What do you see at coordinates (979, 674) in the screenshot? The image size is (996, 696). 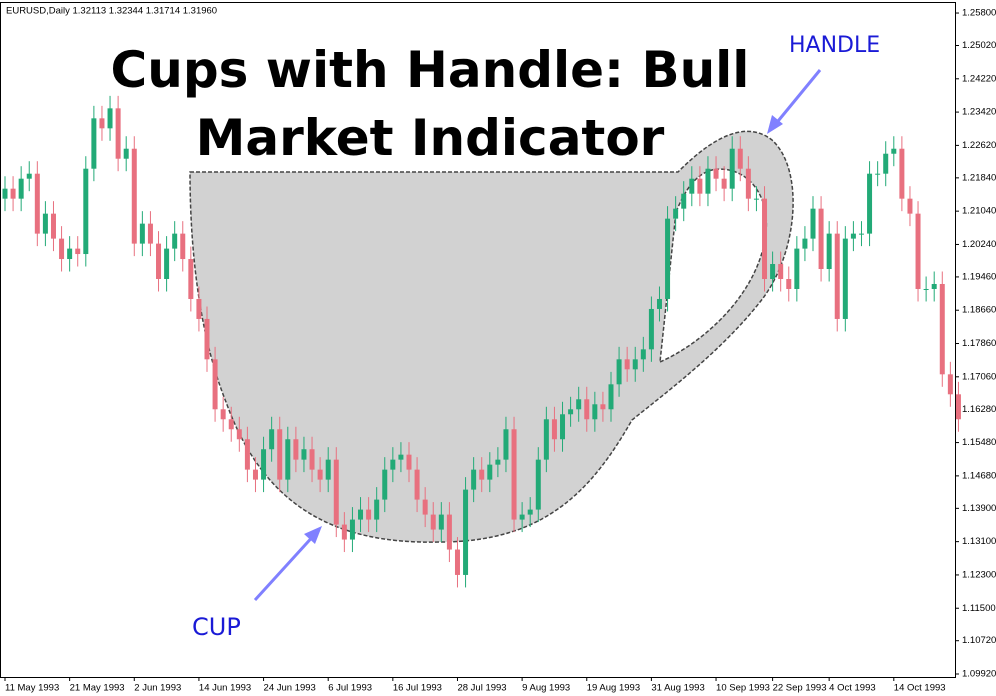 I see `y-tick-label: 1.09920` at bounding box center [979, 674].